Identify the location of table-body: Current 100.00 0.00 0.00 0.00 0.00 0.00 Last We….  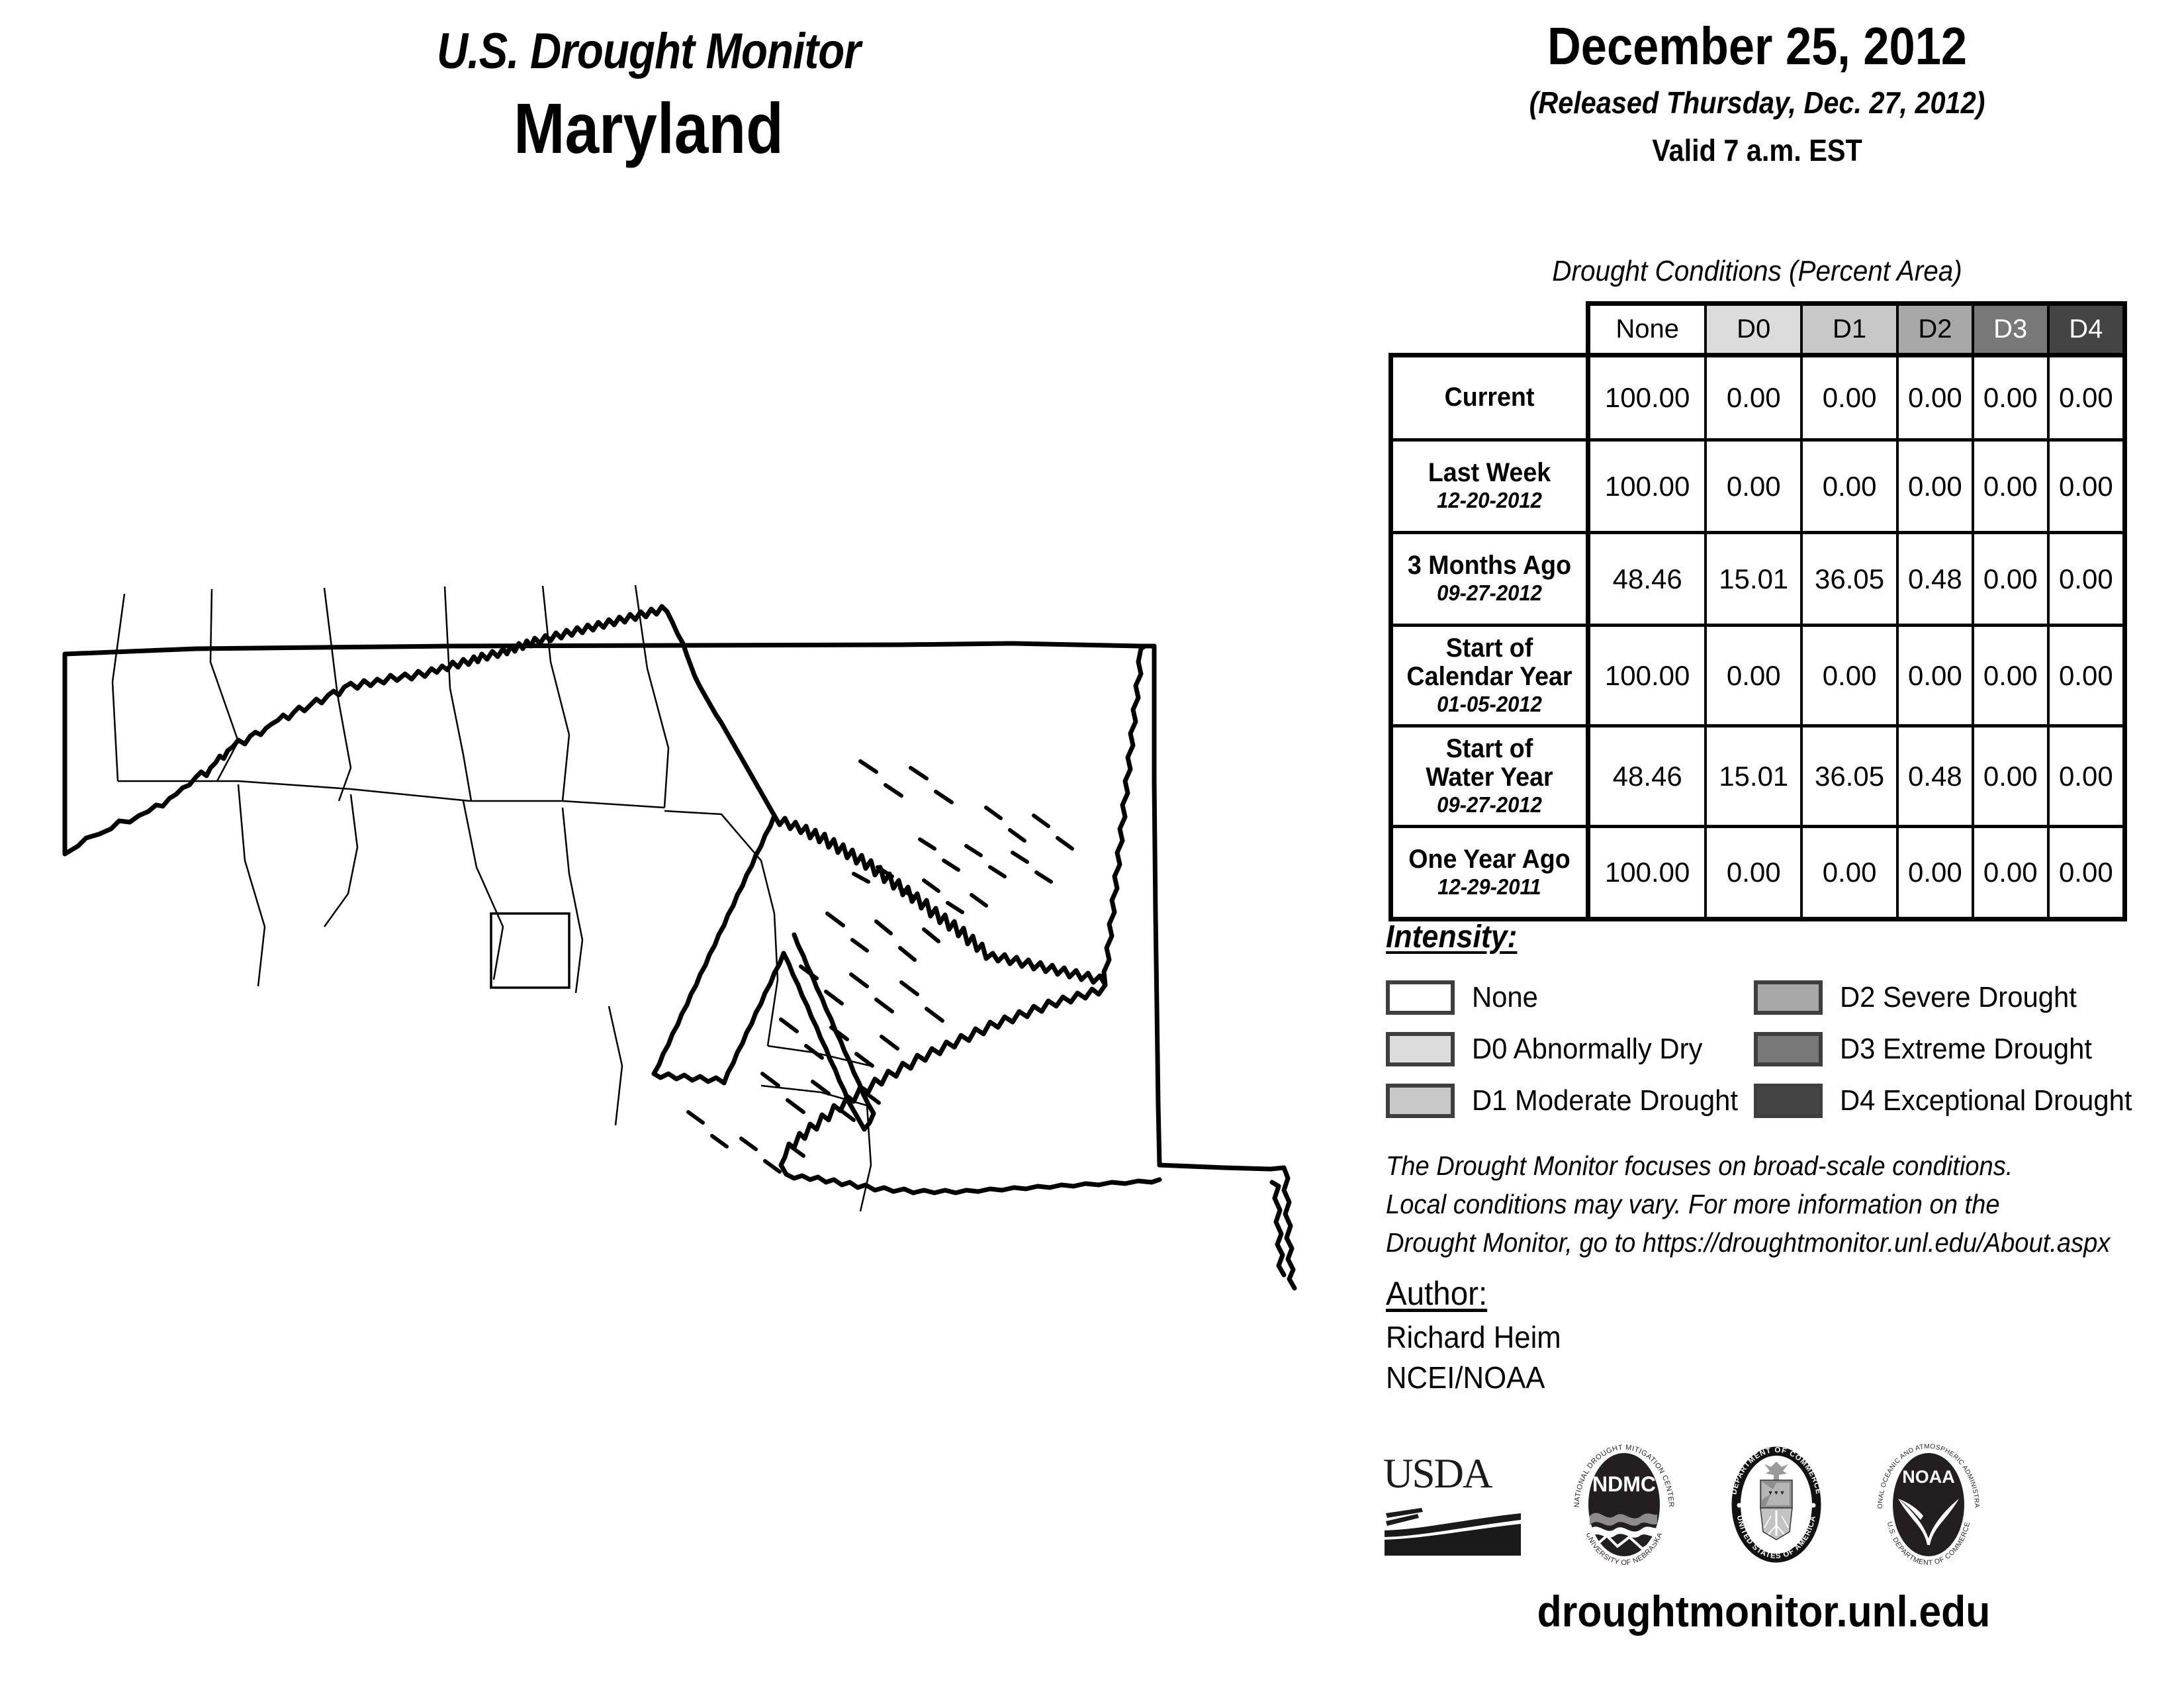
(1757, 637).